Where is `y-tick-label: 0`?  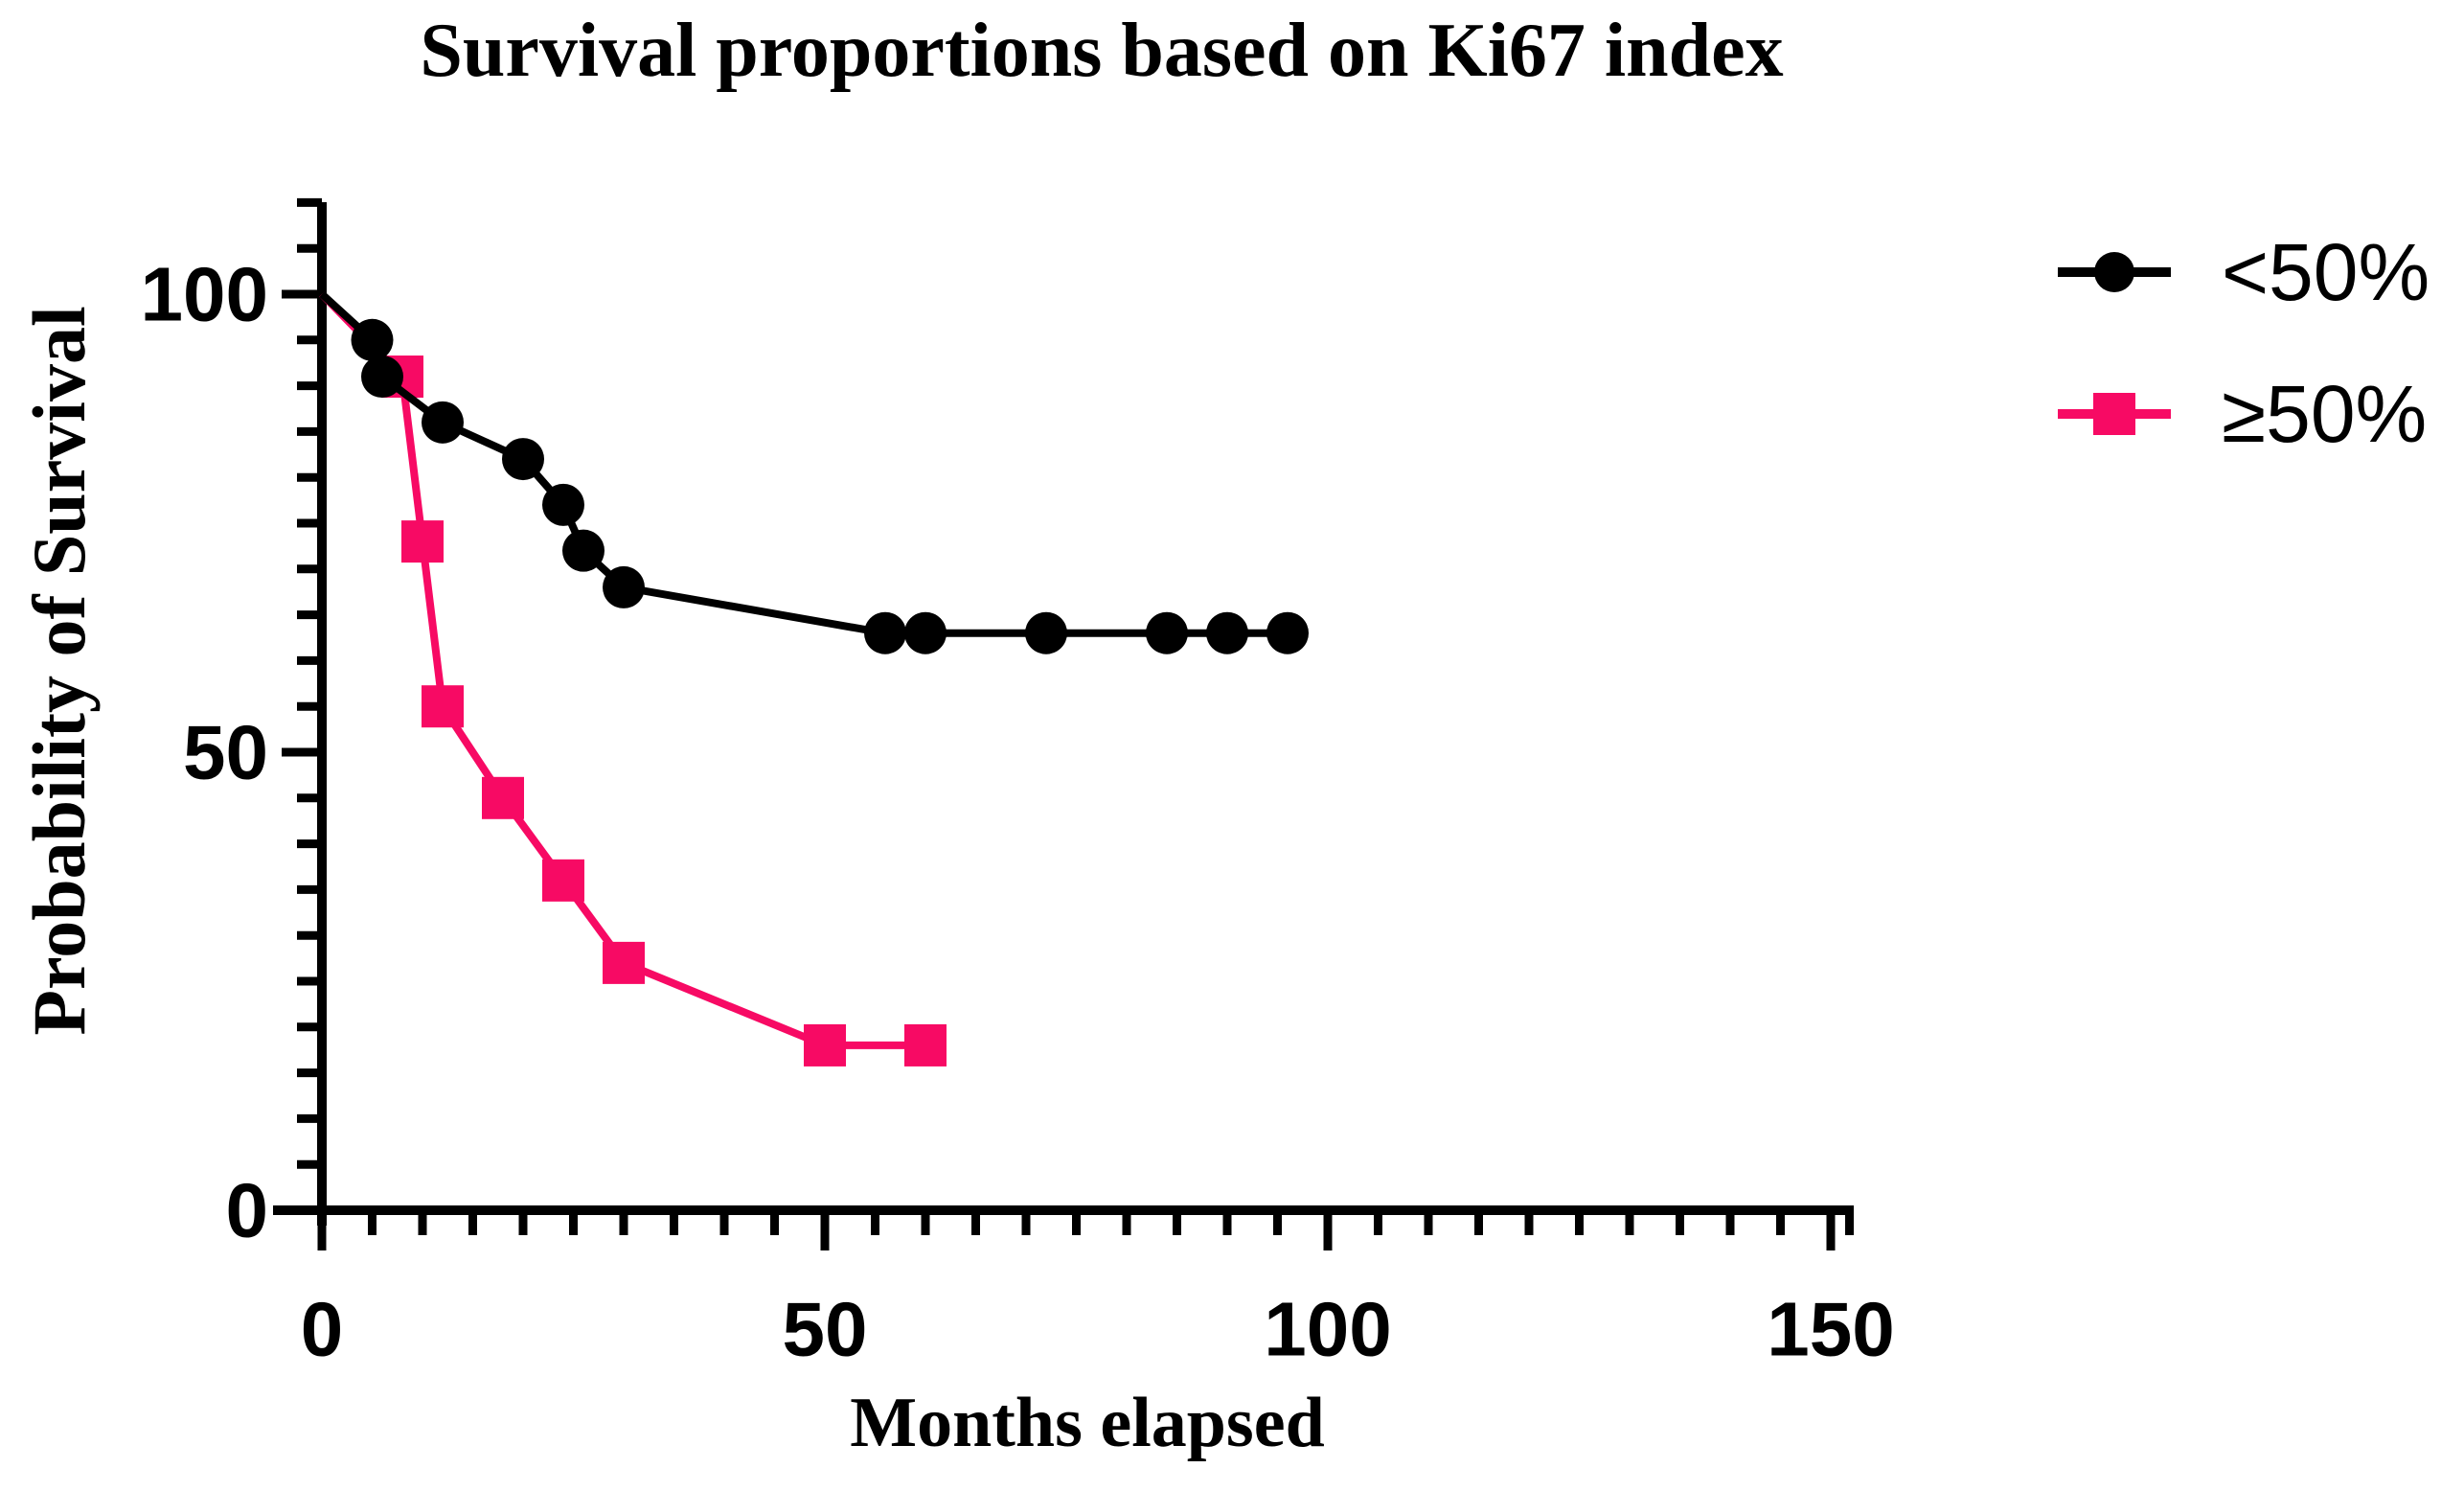 y-tick-label: 0 is located at coordinates (247, 1210).